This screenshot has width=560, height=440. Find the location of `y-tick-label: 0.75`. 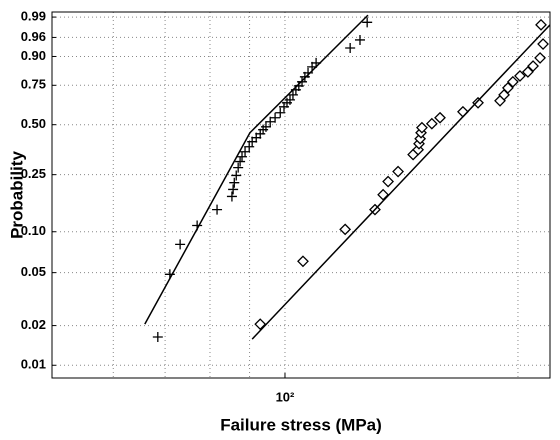

y-tick-label: 0.75 is located at coordinates (33, 84).